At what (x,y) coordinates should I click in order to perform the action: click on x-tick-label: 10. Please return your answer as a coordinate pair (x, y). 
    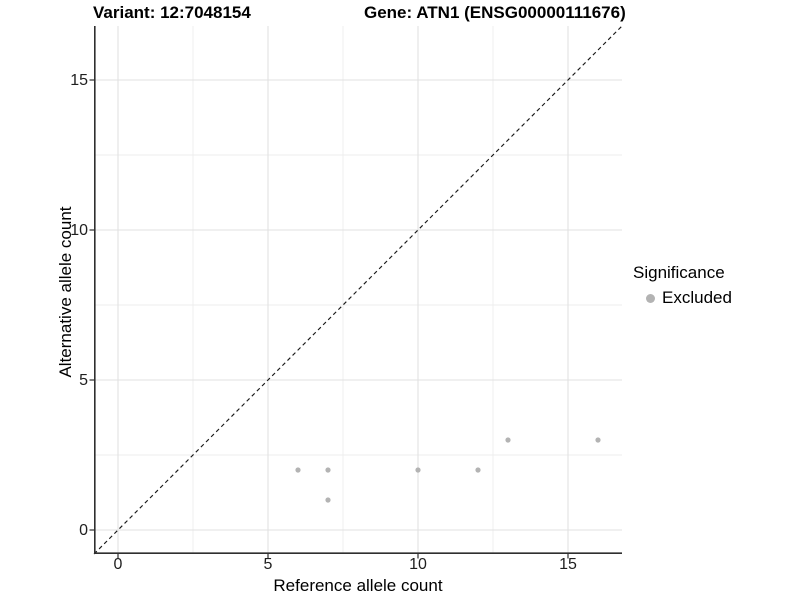
    Looking at the image, I should click on (418, 564).